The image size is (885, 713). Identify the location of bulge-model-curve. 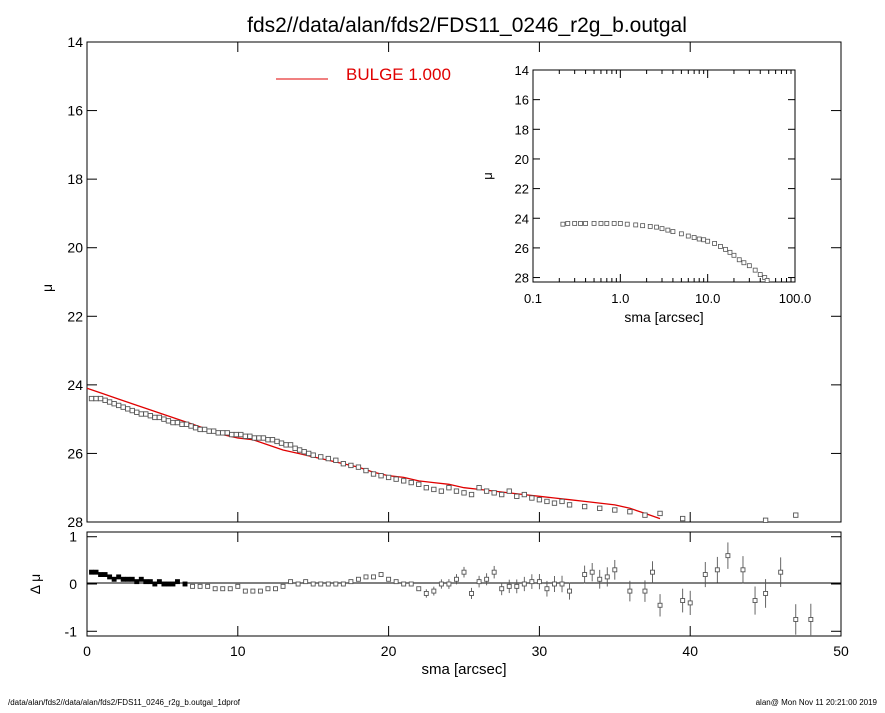
(373, 453).